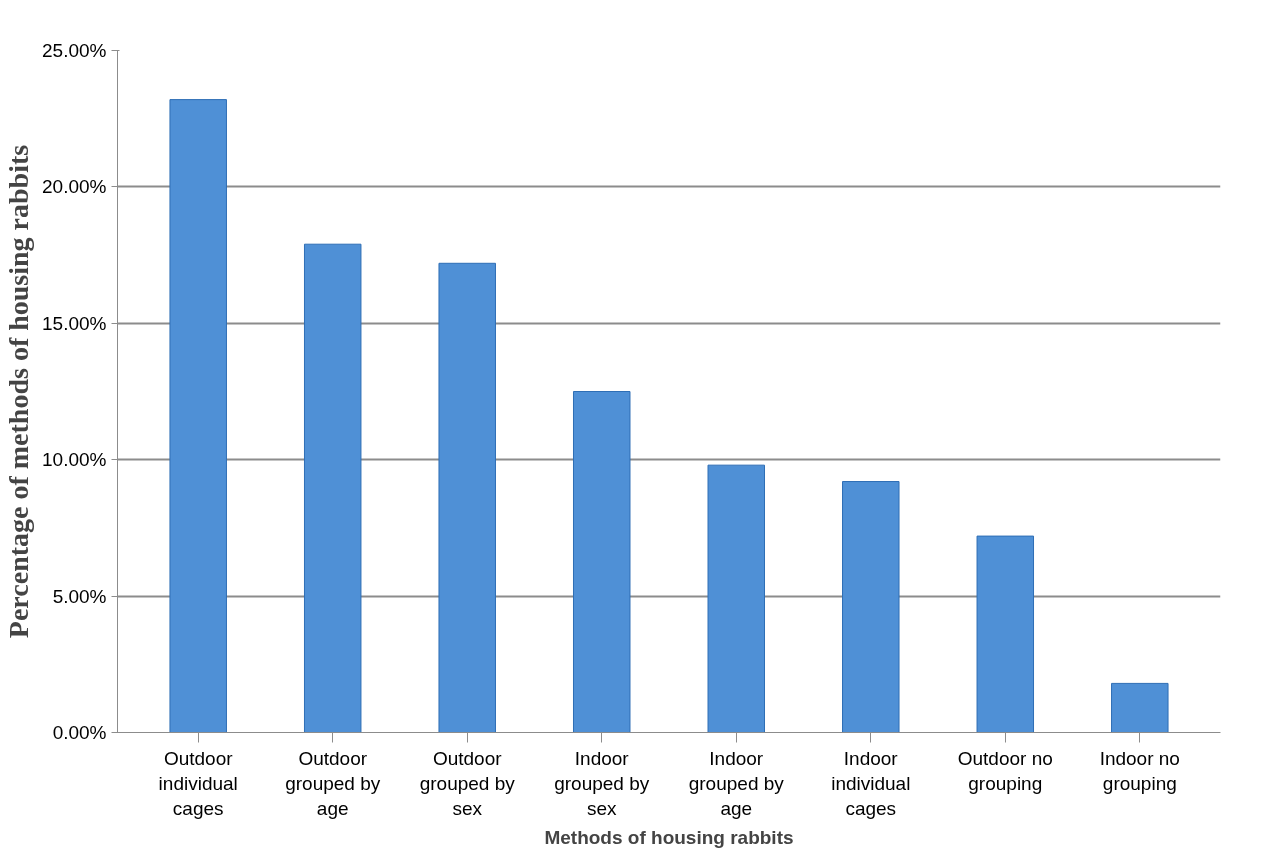 The width and height of the screenshot is (1268, 860). Describe the element at coordinates (79, 732) in the screenshot. I see `y-tick-label: 0.00%` at that location.